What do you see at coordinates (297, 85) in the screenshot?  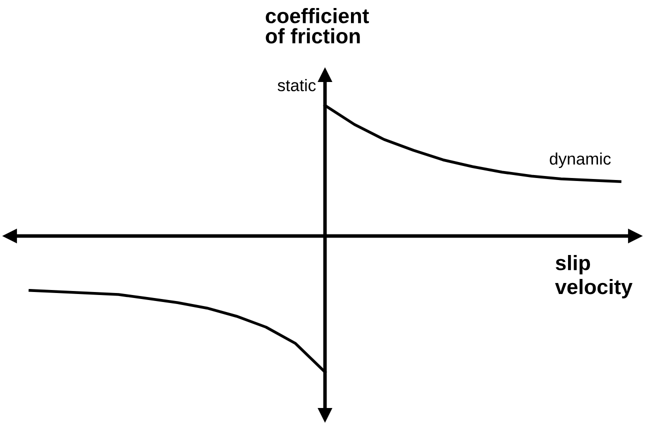 I see `text: static` at bounding box center [297, 85].